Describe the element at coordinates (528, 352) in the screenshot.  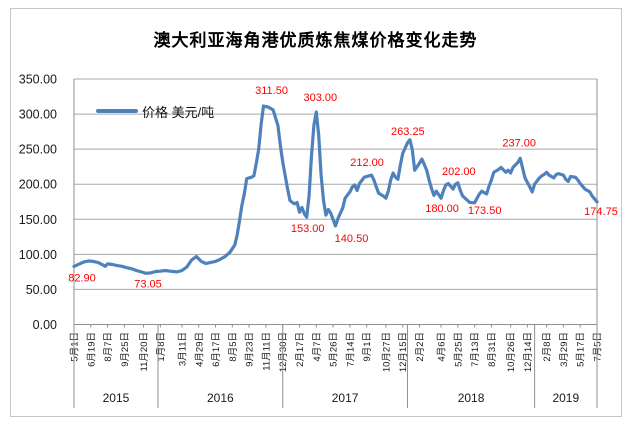
I see `x-axis-tick-label: 12月14日` at that location.